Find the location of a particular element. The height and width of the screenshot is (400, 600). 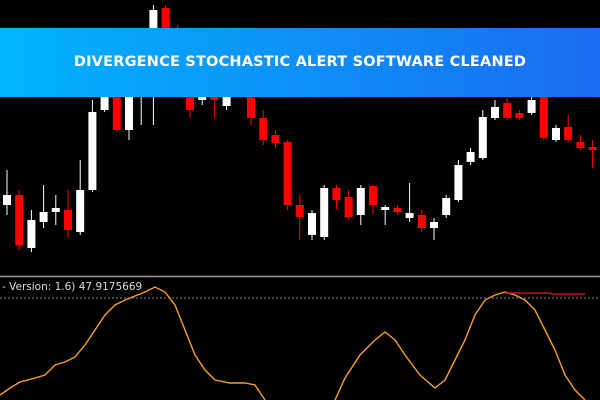

indicator-line is located at coordinates (545, 293).